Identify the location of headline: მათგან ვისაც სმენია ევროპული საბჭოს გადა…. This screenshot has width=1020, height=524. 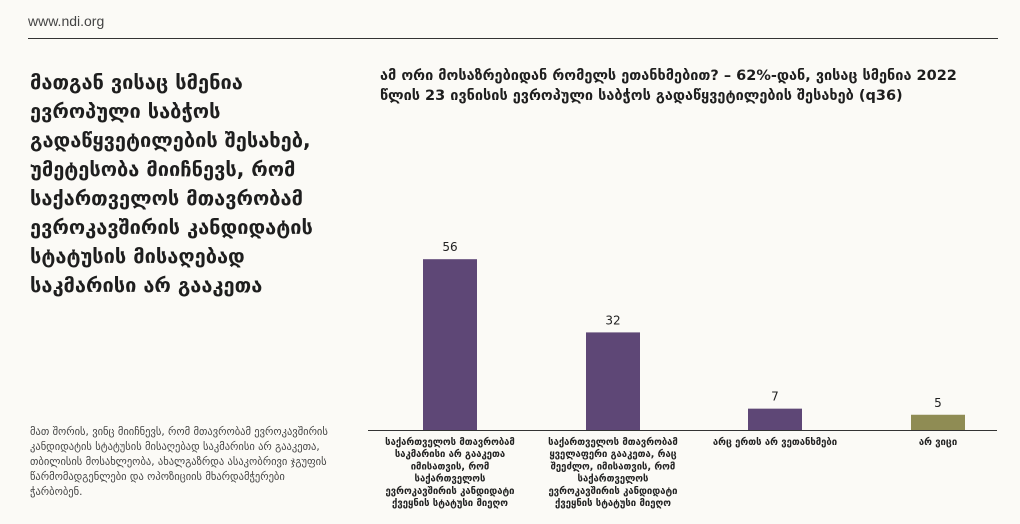
(171, 183).